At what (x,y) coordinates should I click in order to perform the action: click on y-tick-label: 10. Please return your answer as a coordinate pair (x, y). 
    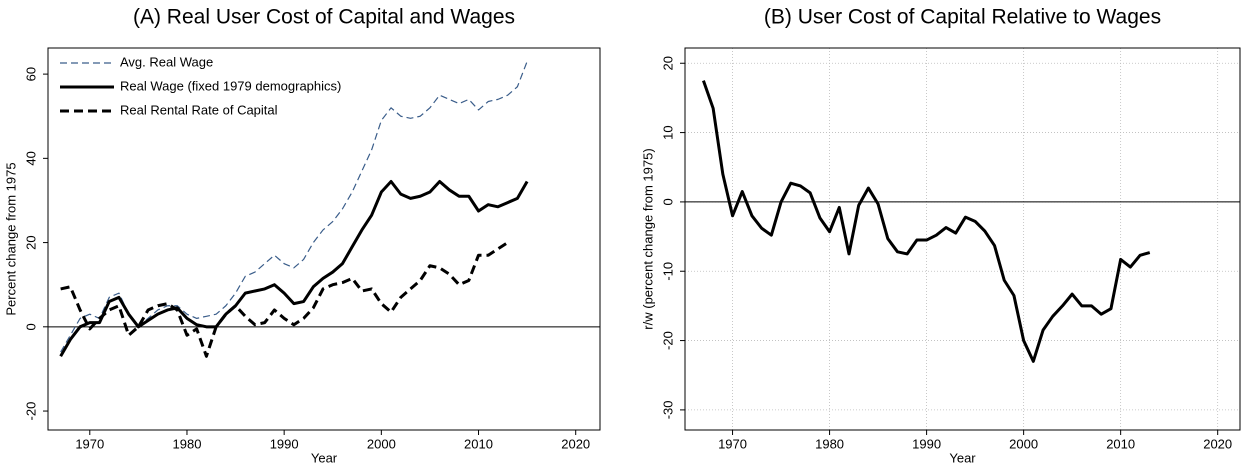
    Looking at the image, I should click on (667, 132).